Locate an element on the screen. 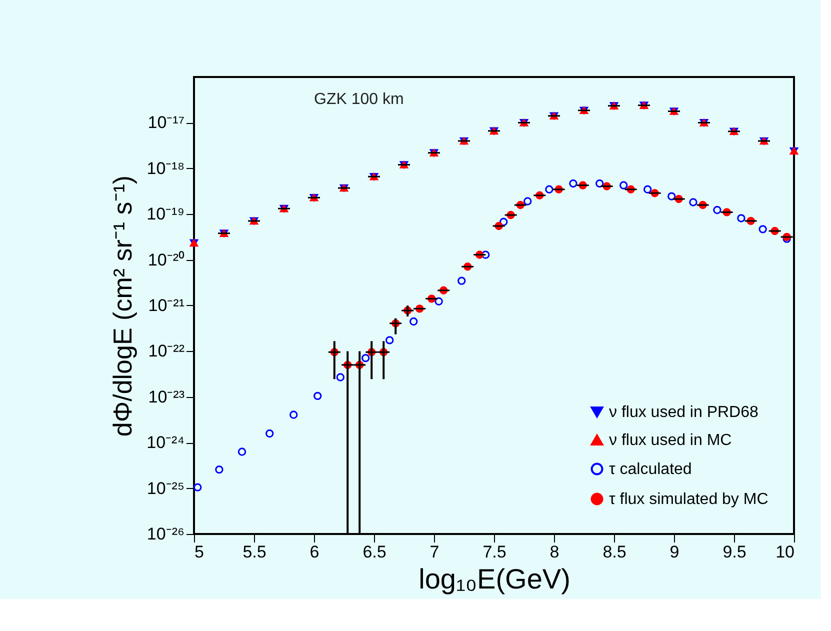 The height and width of the screenshot is (631, 831). y-tick-label: 10⁻²⁵ is located at coordinates (165, 488).